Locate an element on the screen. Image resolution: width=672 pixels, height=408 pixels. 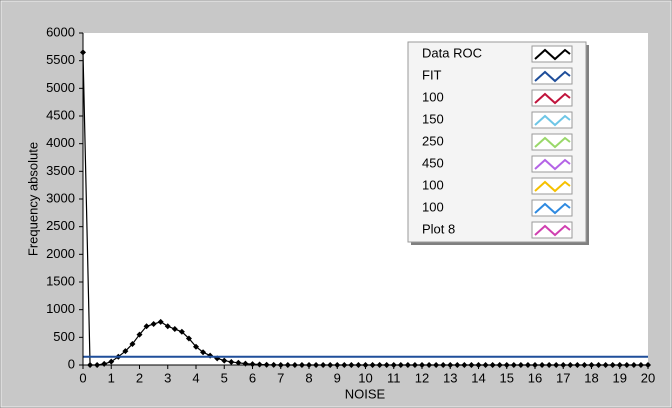
x-tick-label: 3 is located at coordinates (167, 377).